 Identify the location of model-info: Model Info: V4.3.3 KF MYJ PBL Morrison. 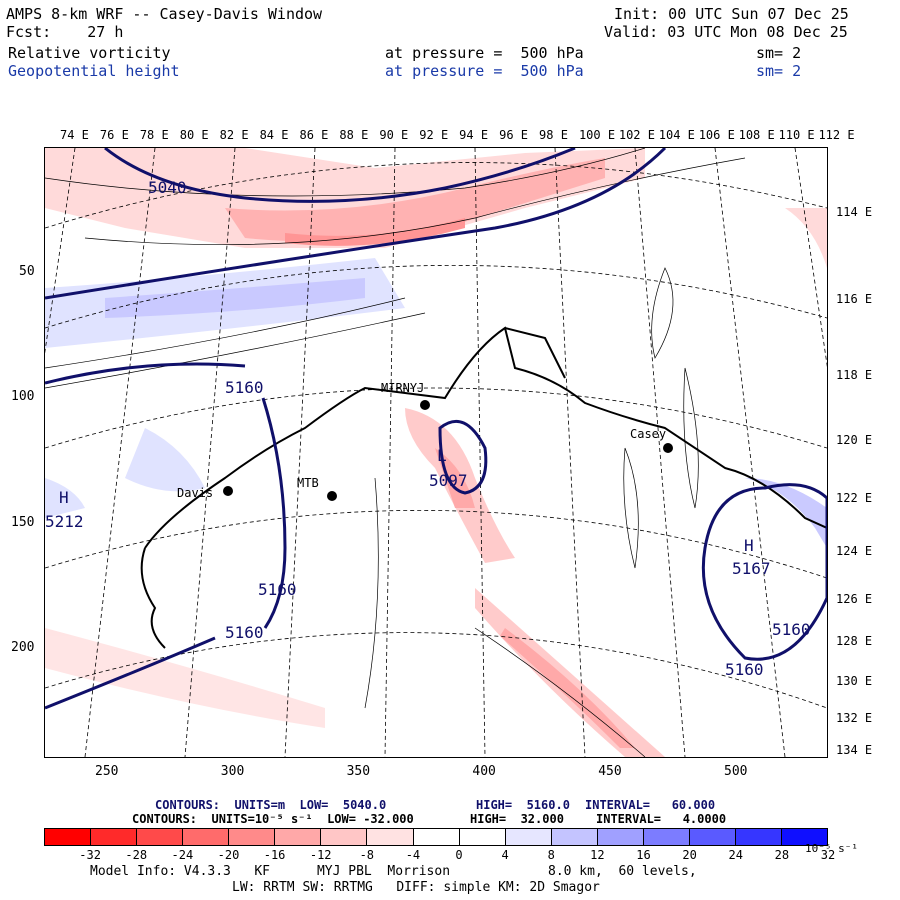
(270, 871).